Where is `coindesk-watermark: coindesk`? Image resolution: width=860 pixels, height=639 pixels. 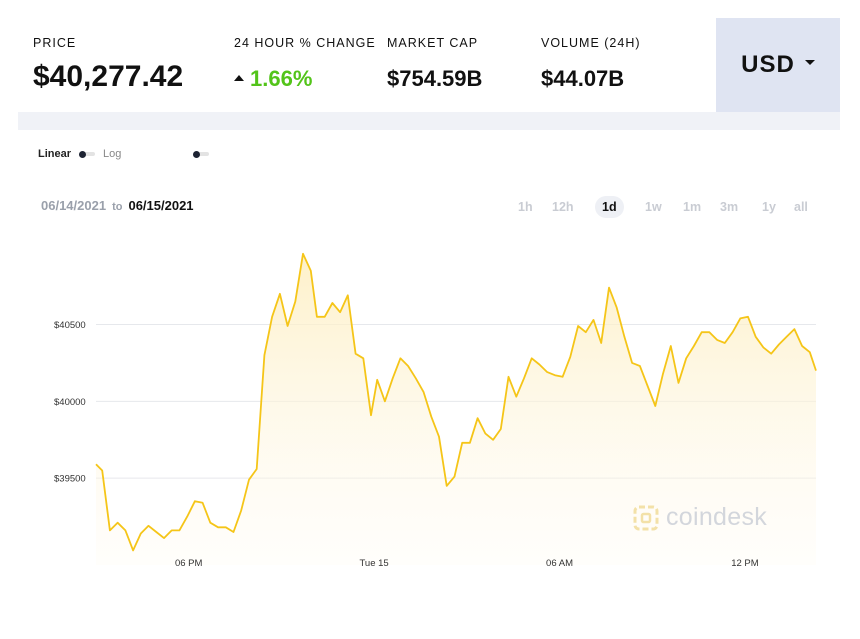
coindesk-watermark: coindesk is located at coordinates (699, 517).